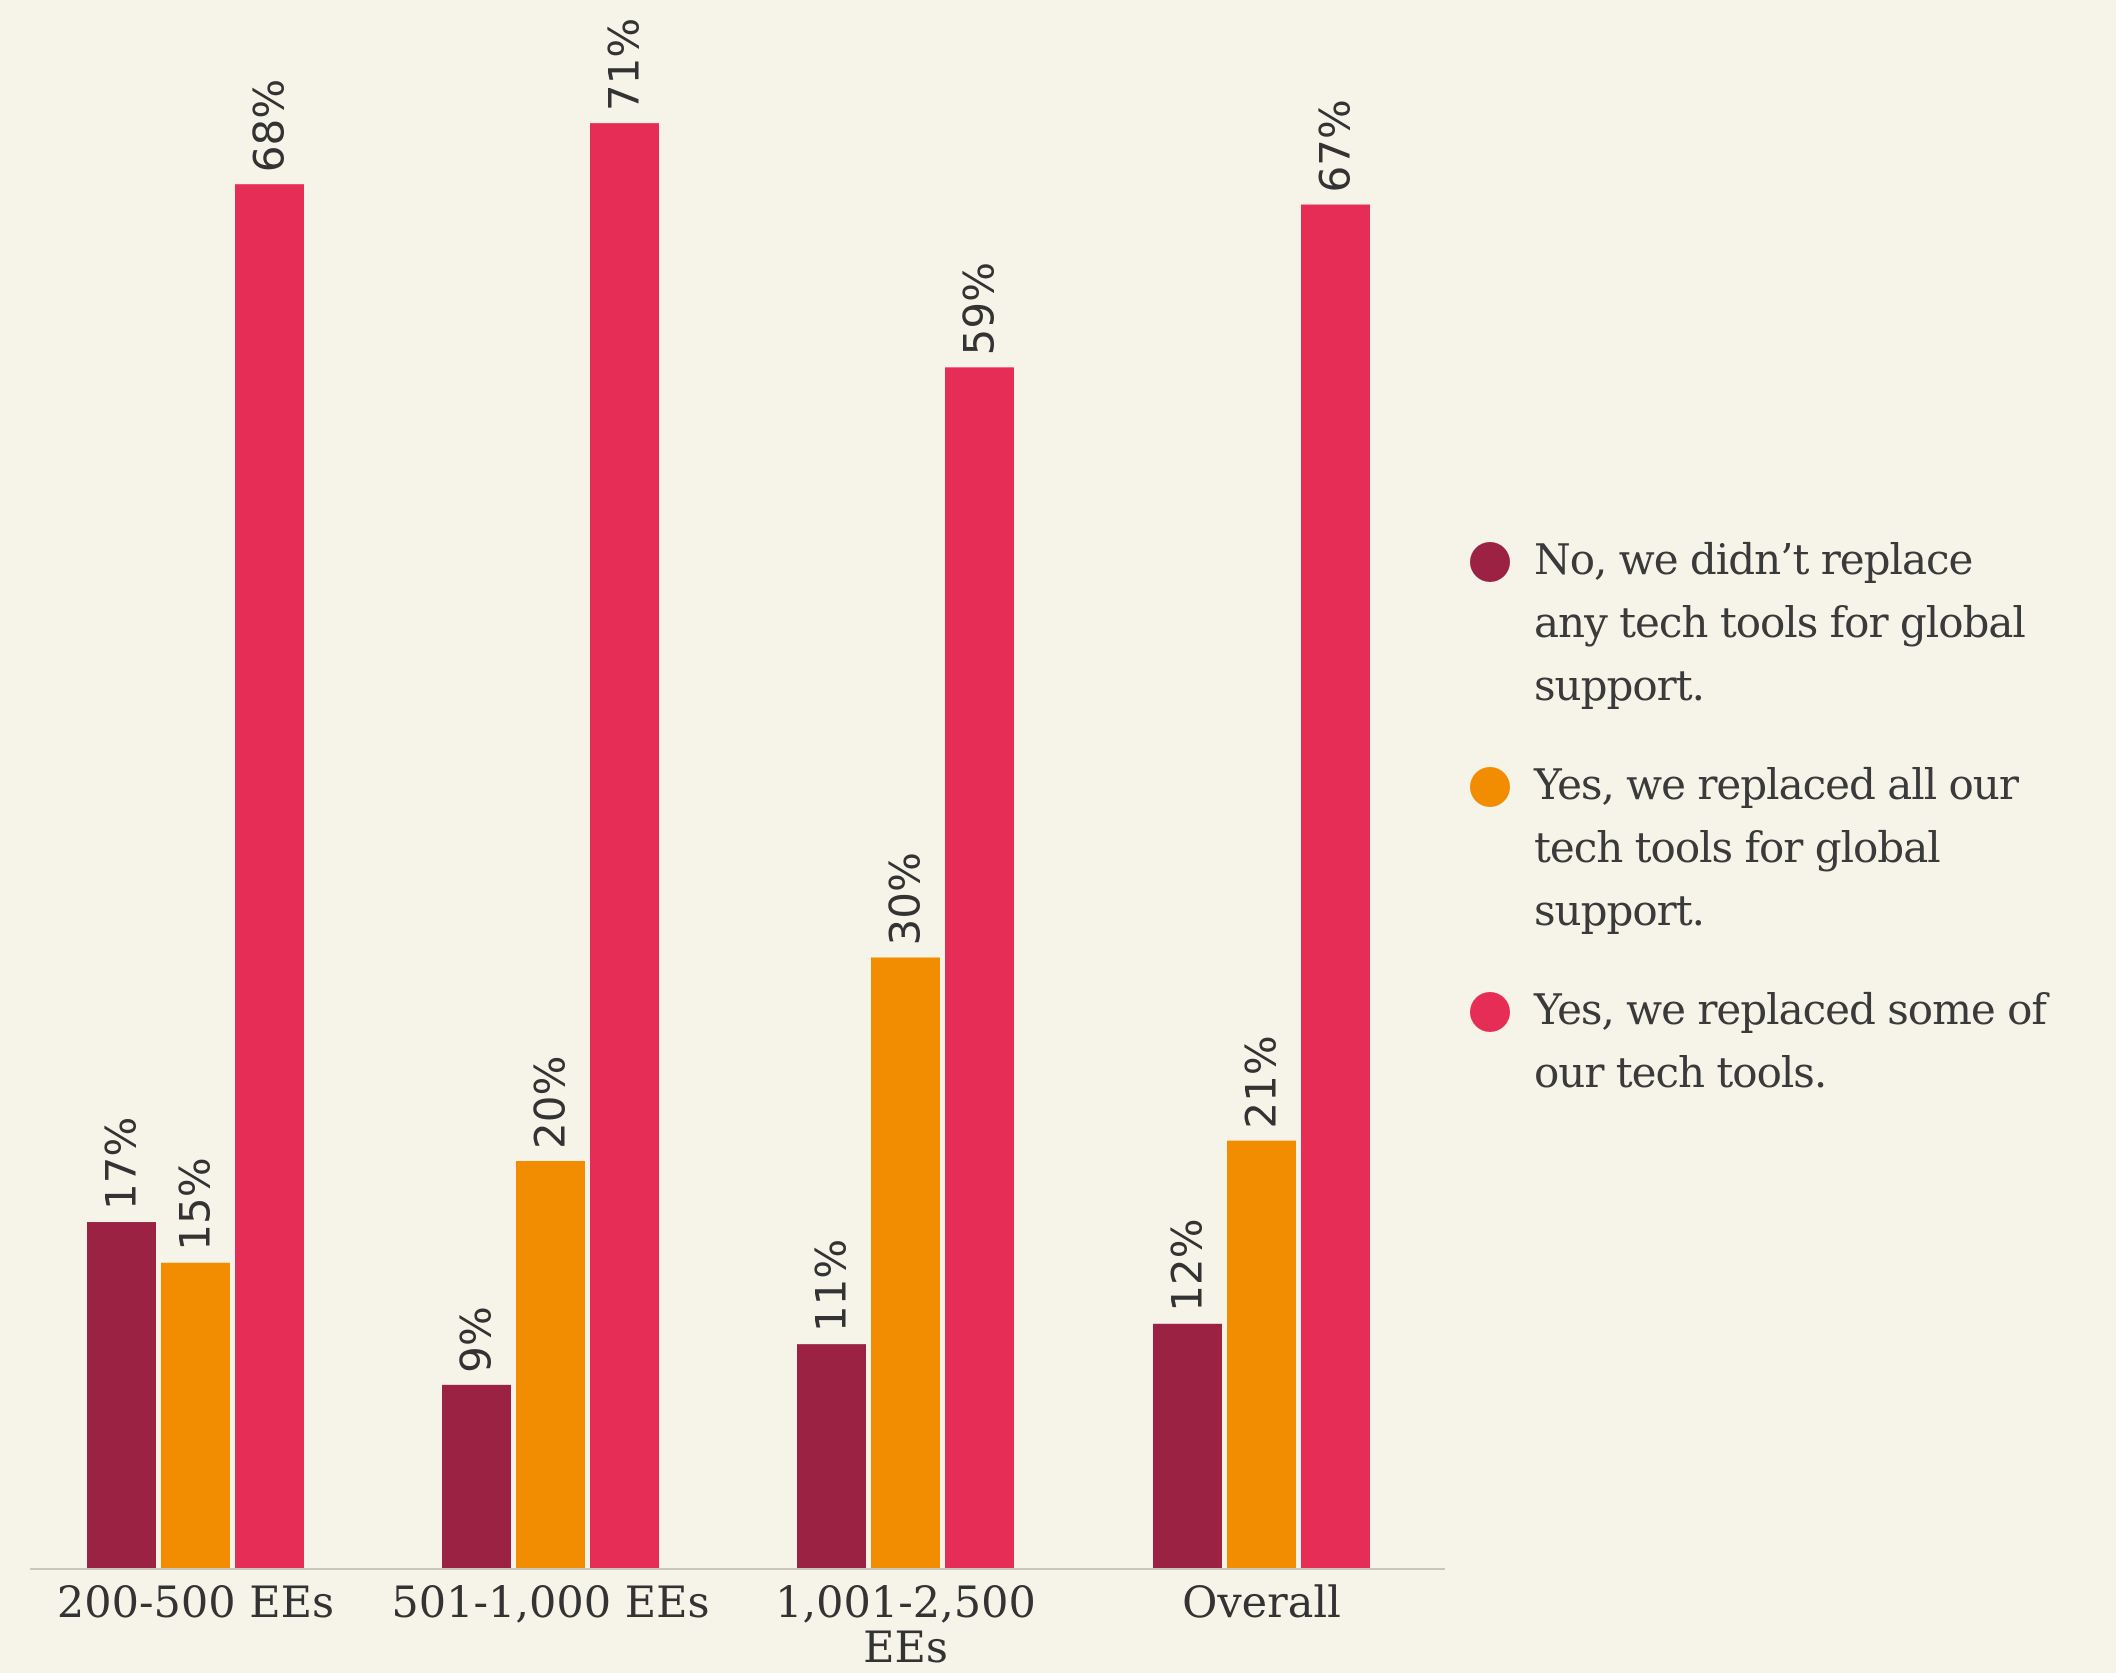  Describe the element at coordinates (905, 1262) in the screenshot. I see `bar-series1-cat2` at that location.